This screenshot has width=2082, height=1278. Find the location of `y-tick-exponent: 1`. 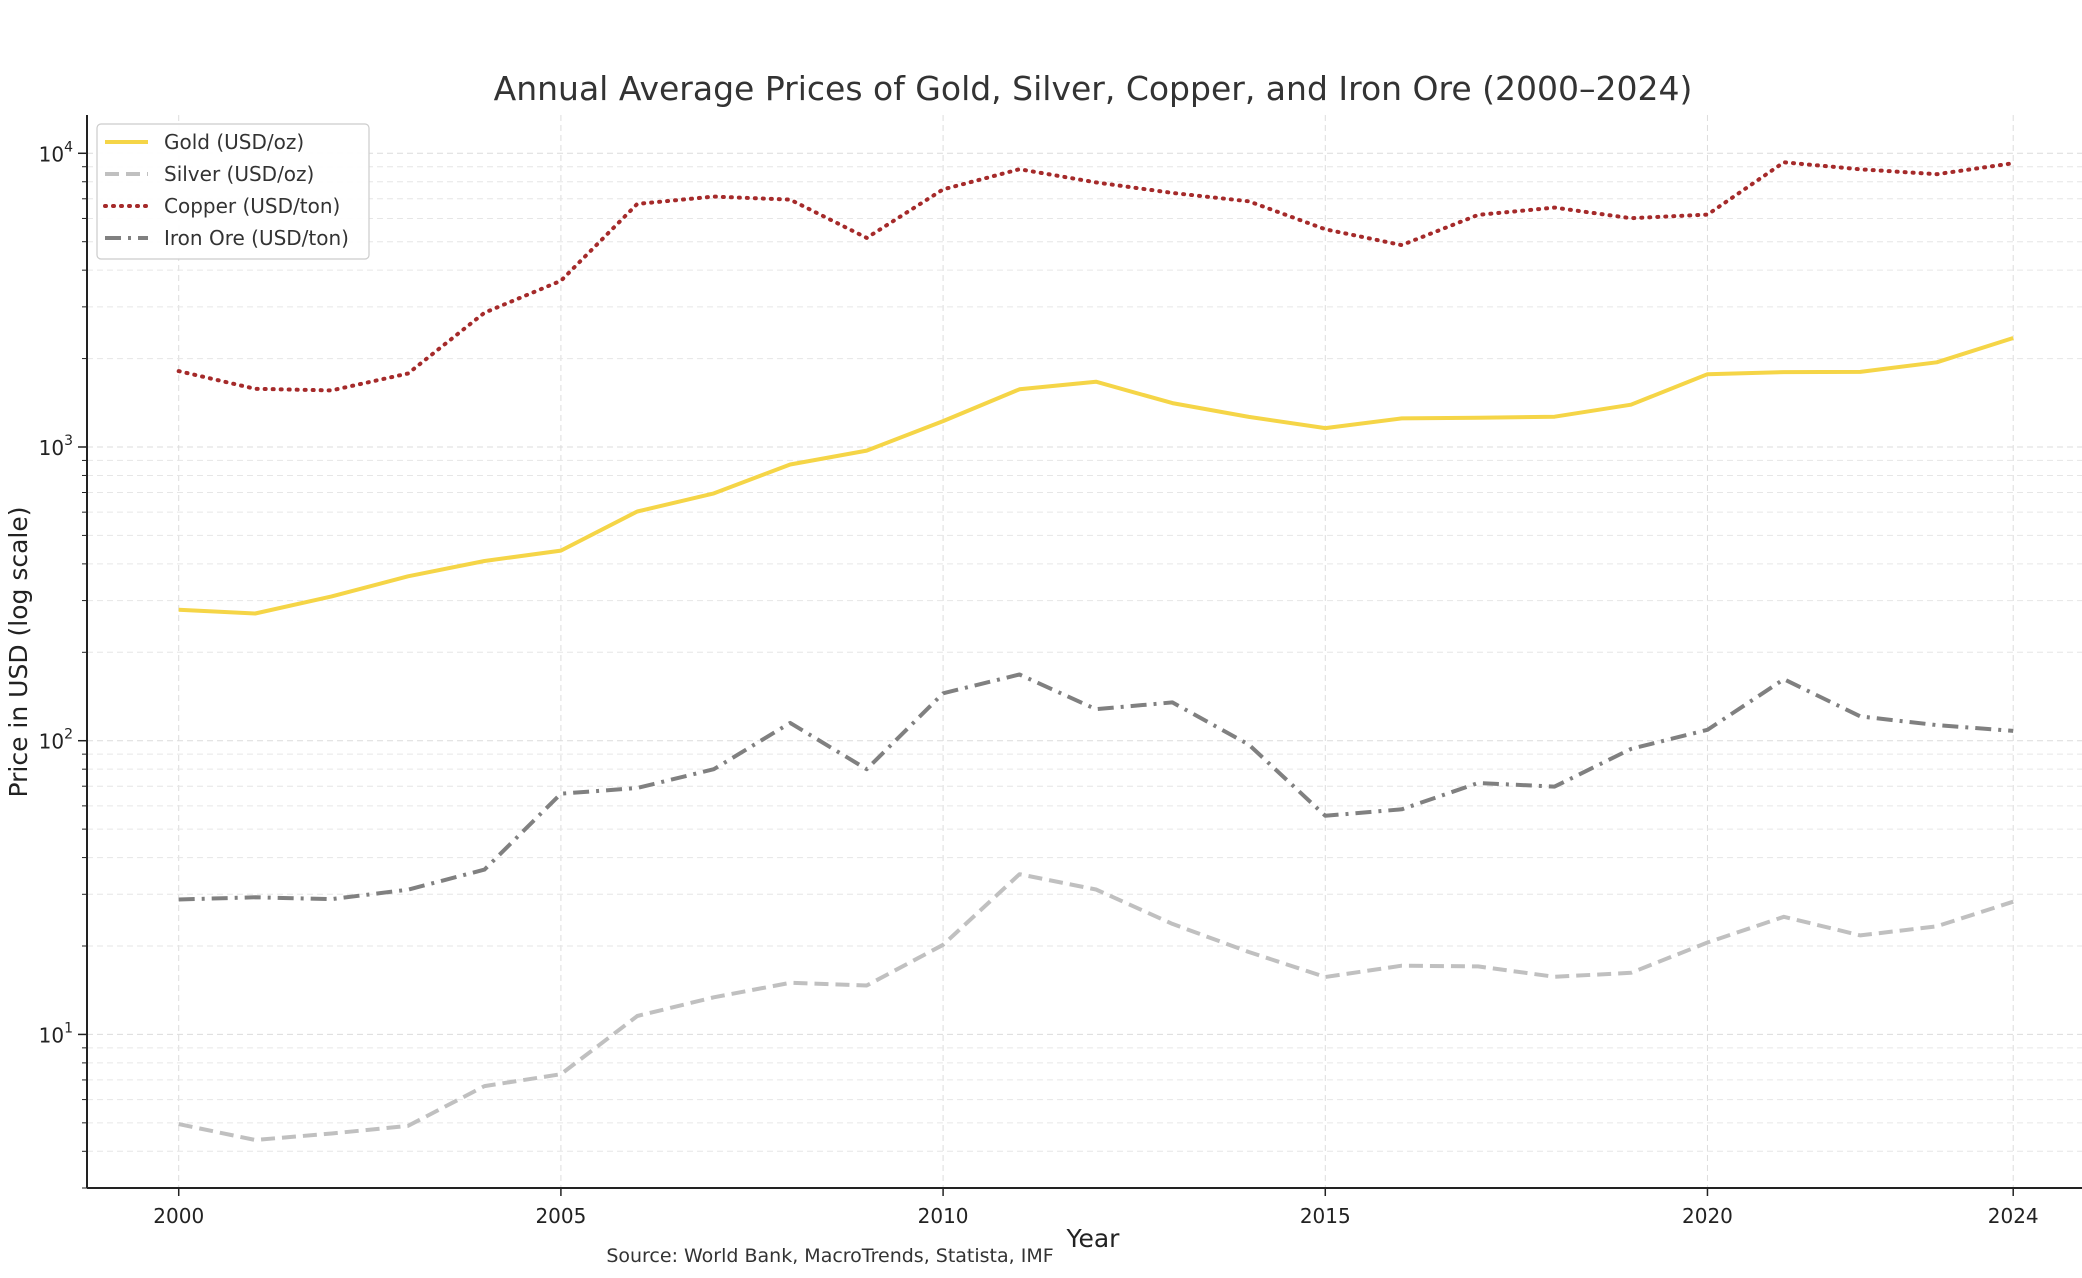

y-tick-exponent: 1 is located at coordinates (68, 1028).